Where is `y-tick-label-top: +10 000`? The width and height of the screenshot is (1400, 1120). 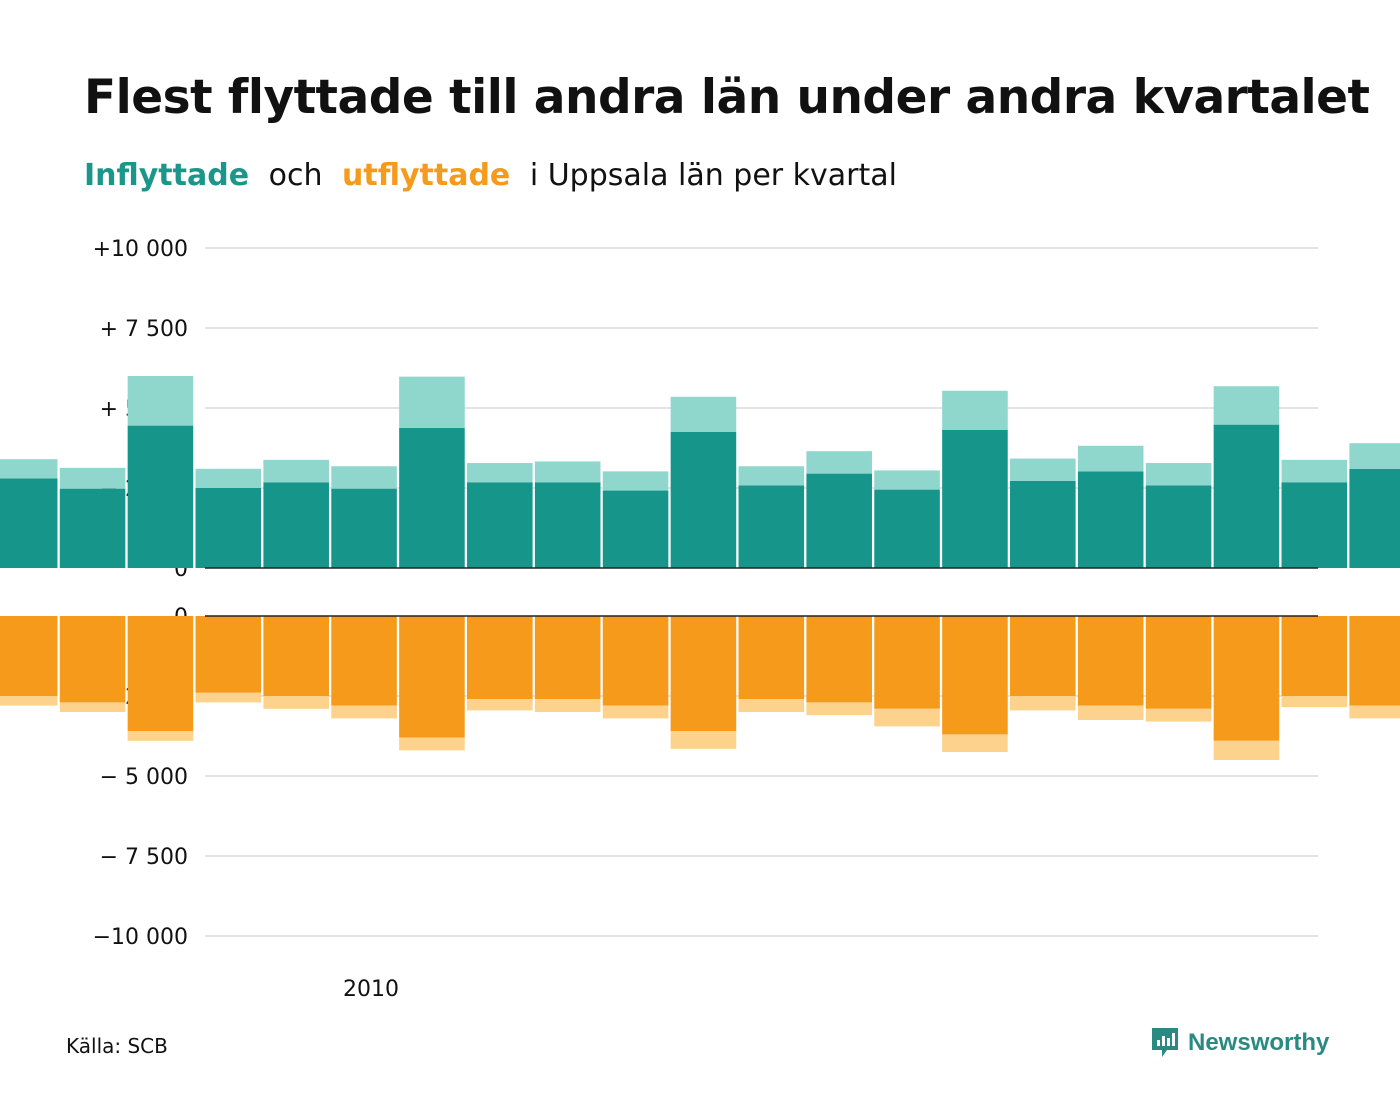
y-tick-label-top: +10 000 is located at coordinates (140, 249).